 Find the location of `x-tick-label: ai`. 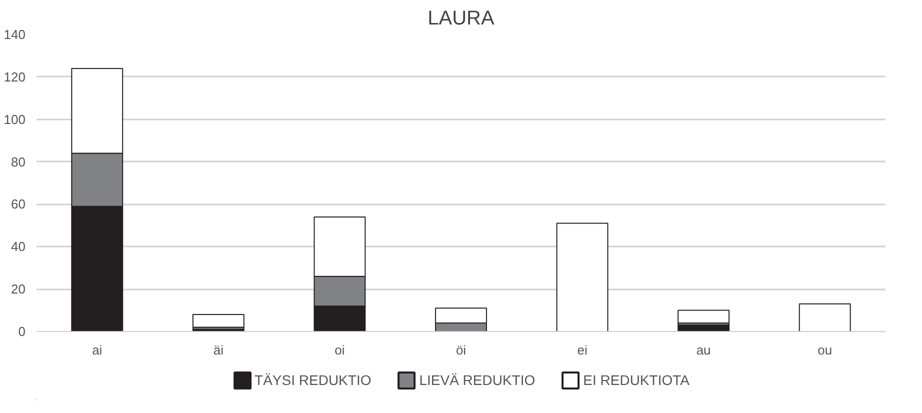

x-tick-label: ai is located at coordinates (97, 350).